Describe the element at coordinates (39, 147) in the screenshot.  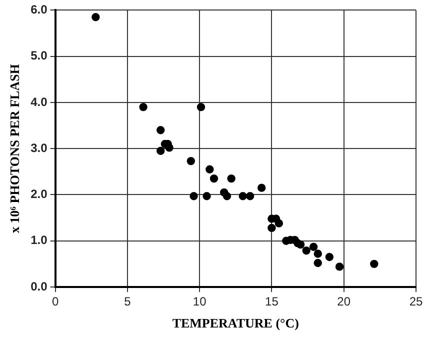
I see `y-tick-label: 3.0` at that location.